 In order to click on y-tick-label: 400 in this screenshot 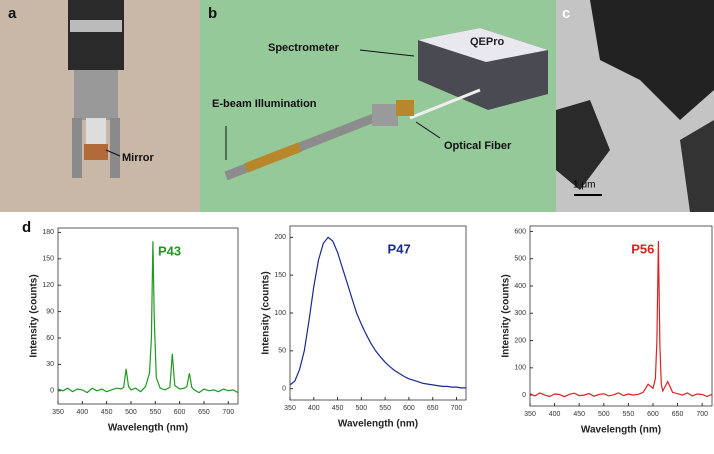, I will do `click(520, 286)`.